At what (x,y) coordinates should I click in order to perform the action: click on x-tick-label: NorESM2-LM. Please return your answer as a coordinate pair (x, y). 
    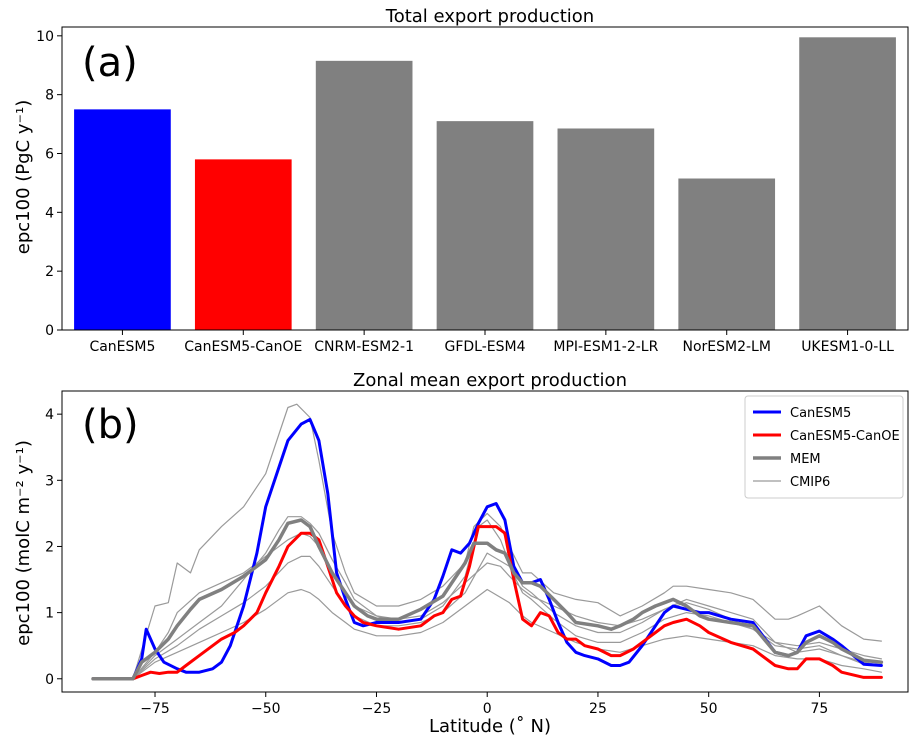
    Looking at the image, I should click on (726, 347).